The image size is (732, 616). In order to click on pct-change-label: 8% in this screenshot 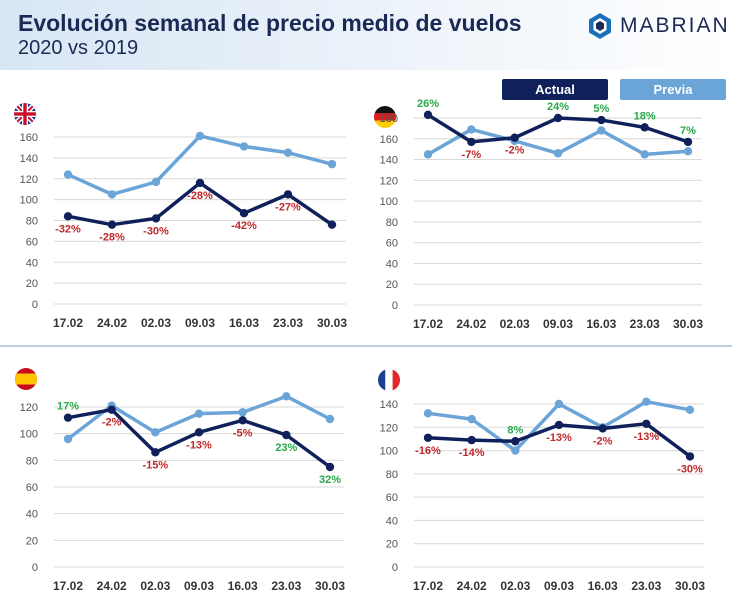, I will do `click(515, 430)`.